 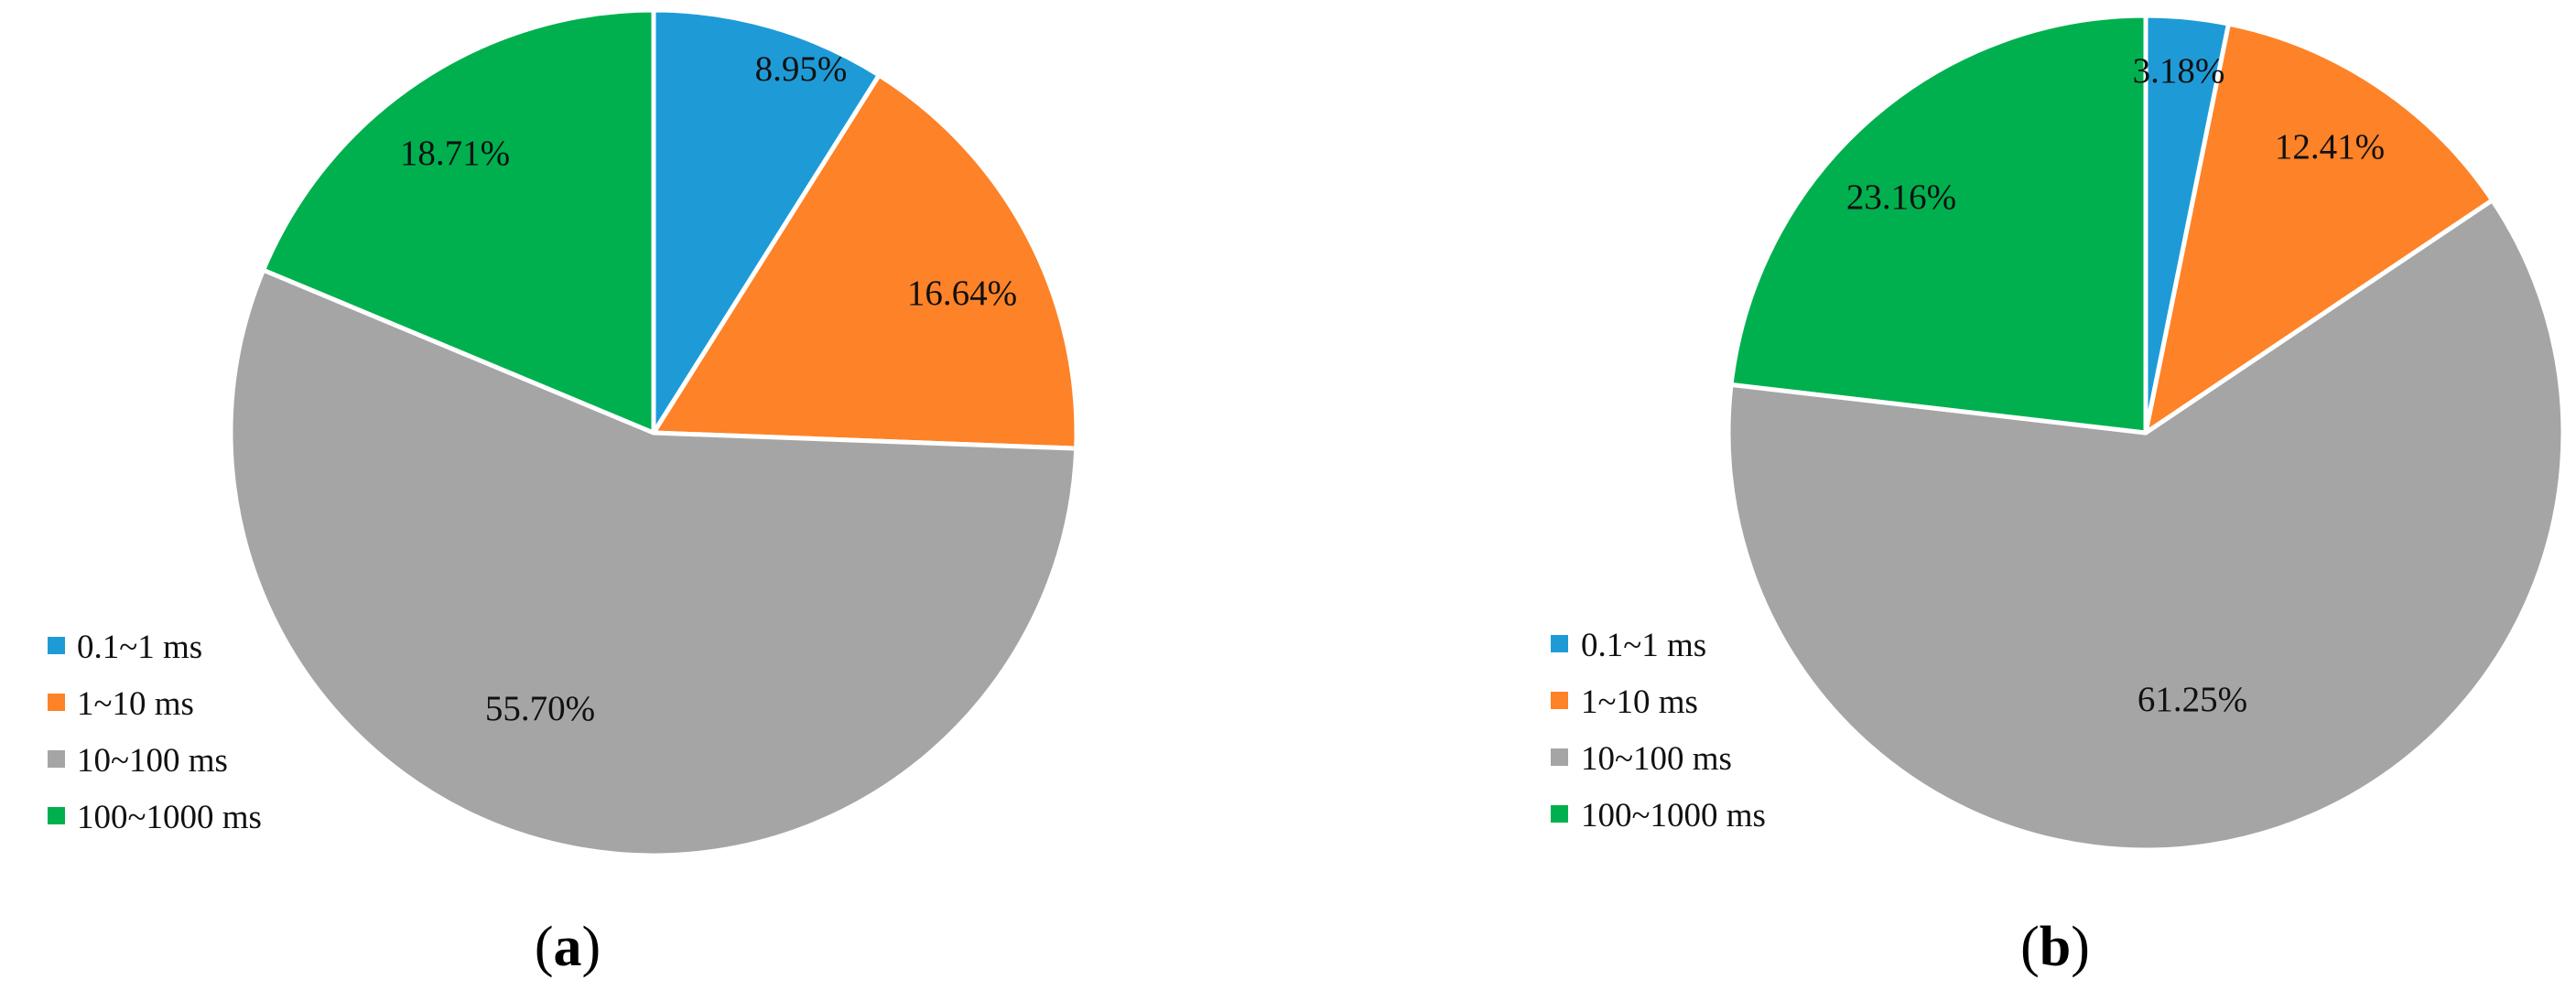 What do you see at coordinates (540, 708) in the screenshot?
I see `slice-value-label: 55.70%` at bounding box center [540, 708].